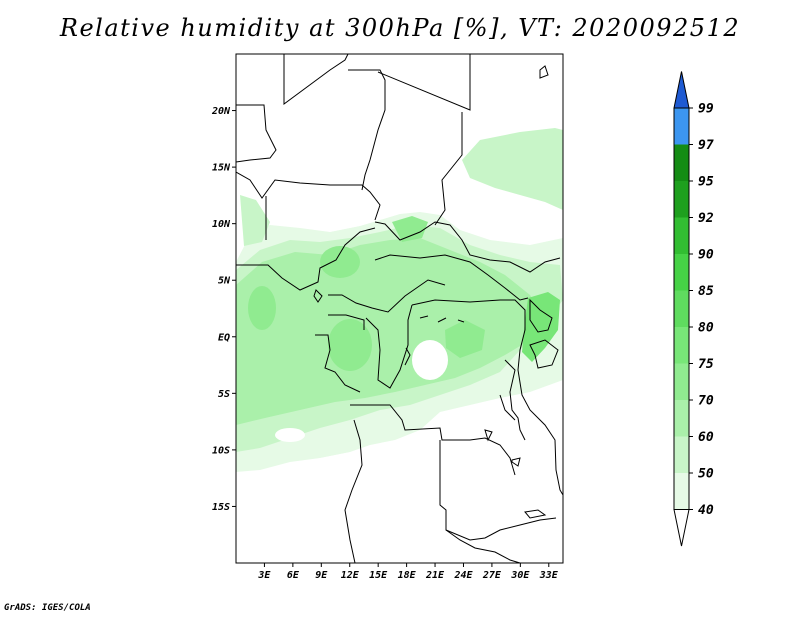 The image size is (800, 618). What do you see at coordinates (410, 229) in the screenshot?
I see `humidity-area-chad` at bounding box center [410, 229].